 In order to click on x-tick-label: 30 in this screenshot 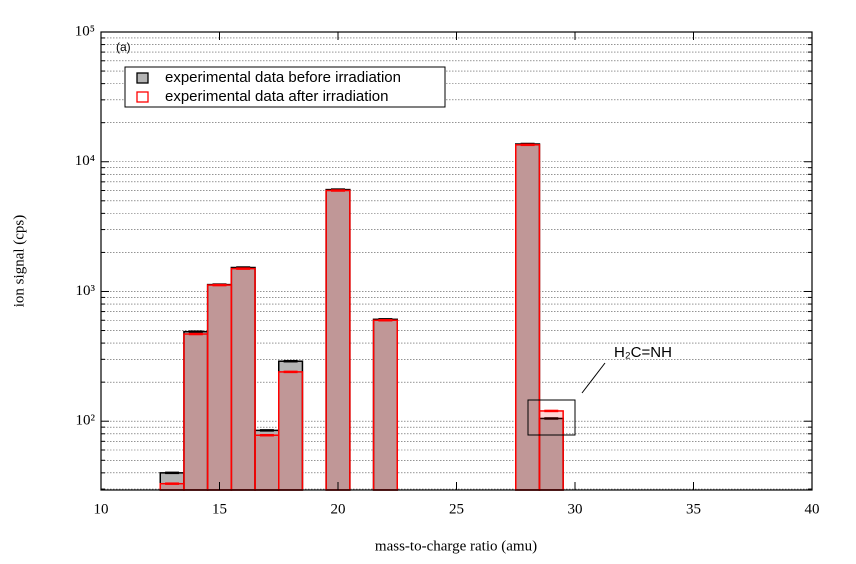, I will do `click(575, 509)`.